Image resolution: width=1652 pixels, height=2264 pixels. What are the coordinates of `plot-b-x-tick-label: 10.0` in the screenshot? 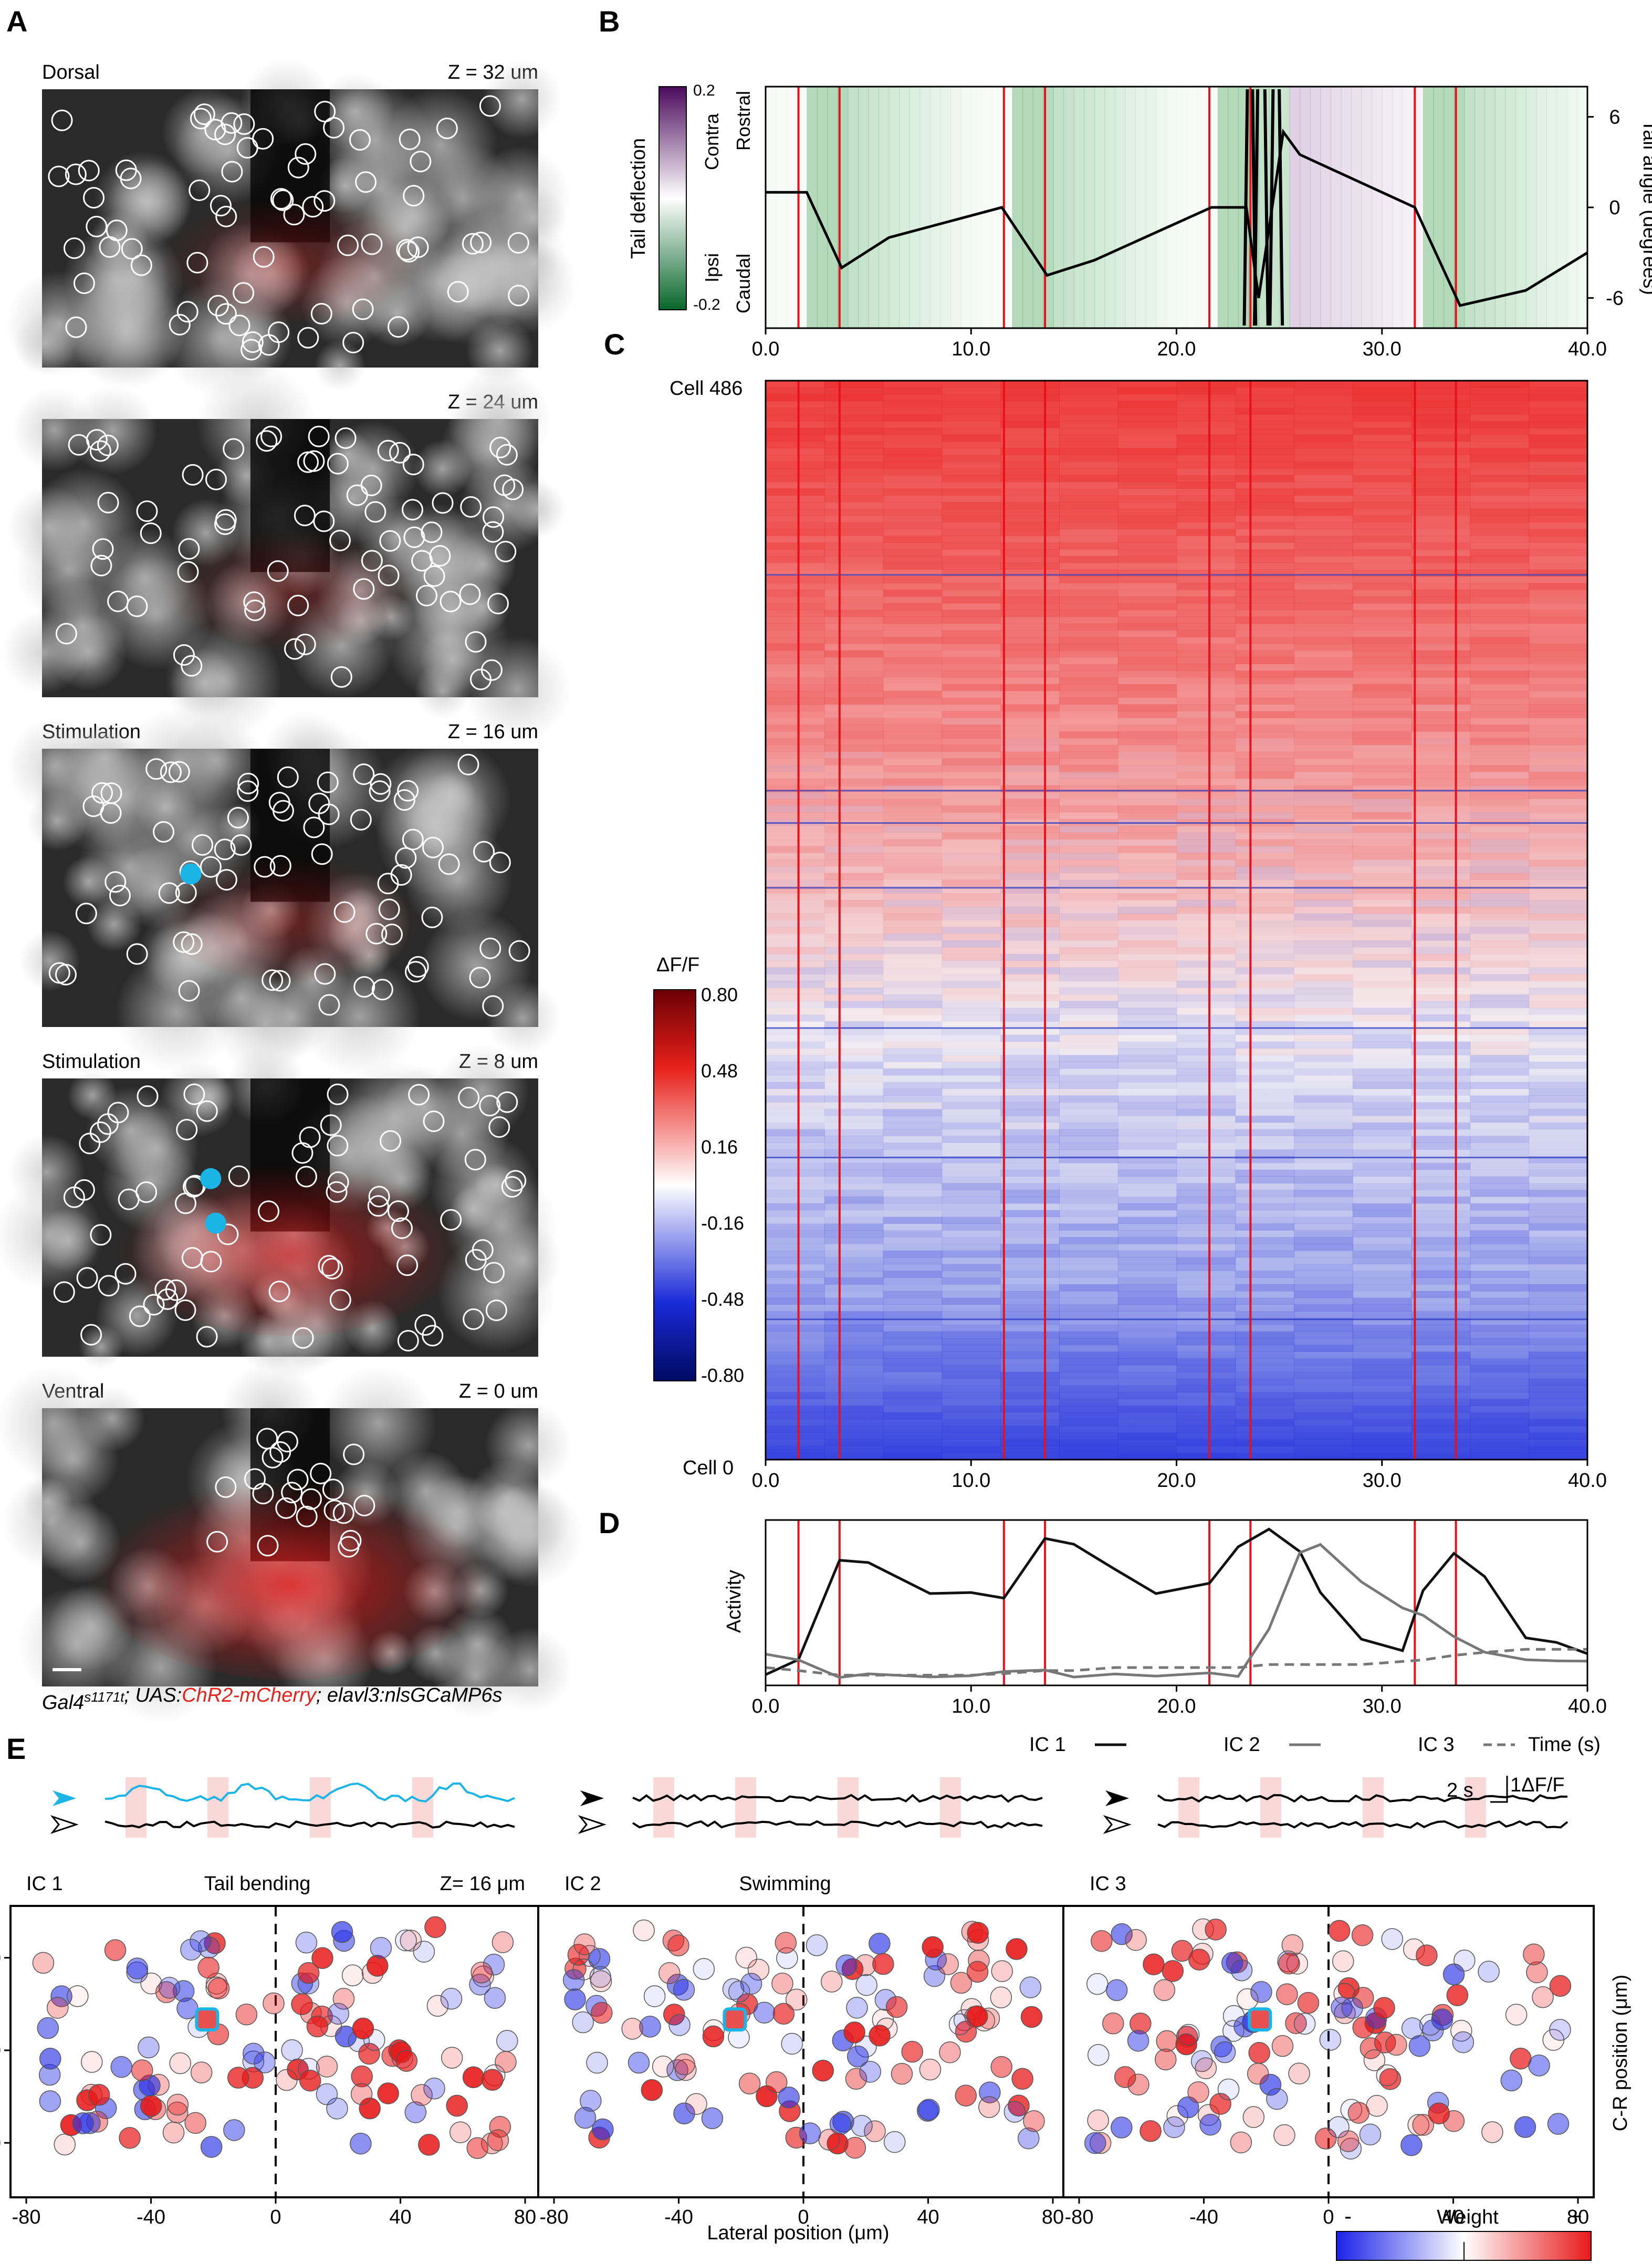 It's located at (971, 349).